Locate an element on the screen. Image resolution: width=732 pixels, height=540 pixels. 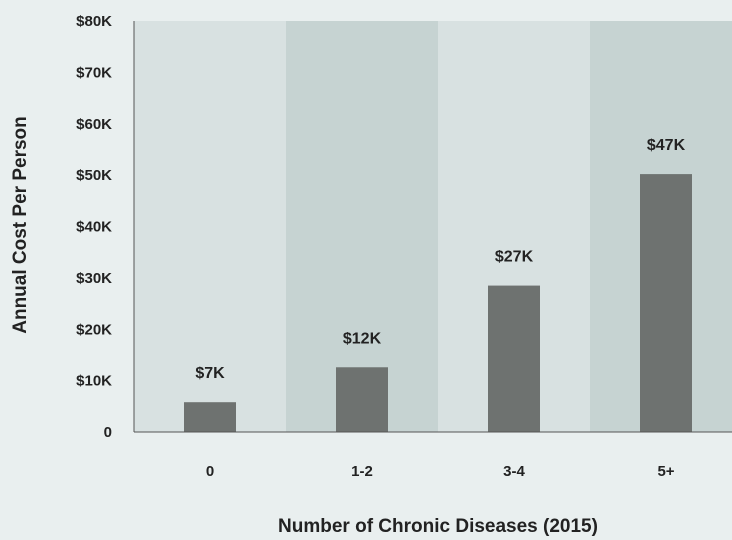
x-tick-label: 3-4 is located at coordinates (514, 471).